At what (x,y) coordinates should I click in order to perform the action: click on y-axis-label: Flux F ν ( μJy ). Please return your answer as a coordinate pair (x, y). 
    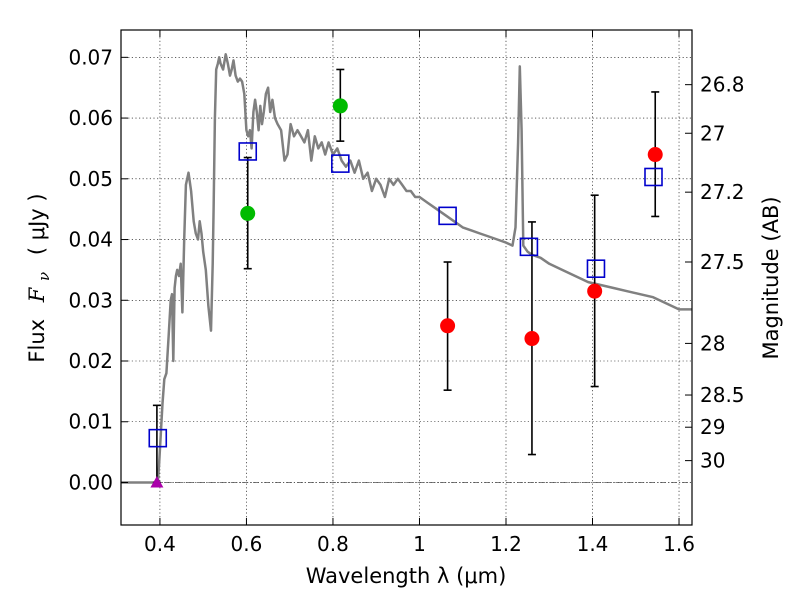
    Looking at the image, I should click on (39, 277).